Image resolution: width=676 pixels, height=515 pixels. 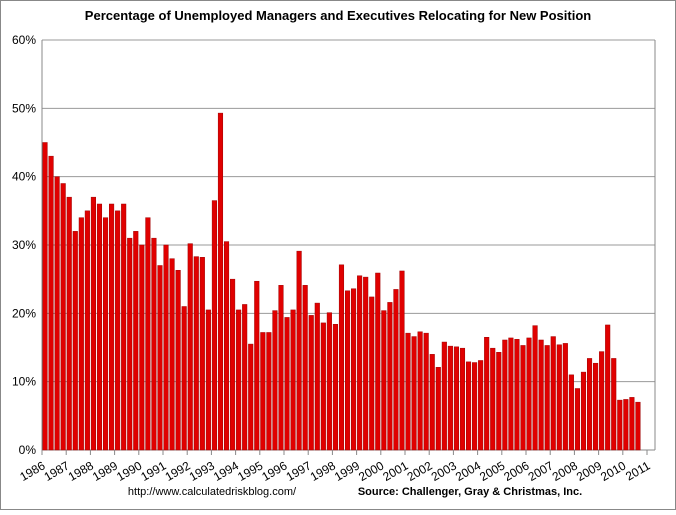 I want to click on y-tick-label: 0%, so click(x=28, y=450).